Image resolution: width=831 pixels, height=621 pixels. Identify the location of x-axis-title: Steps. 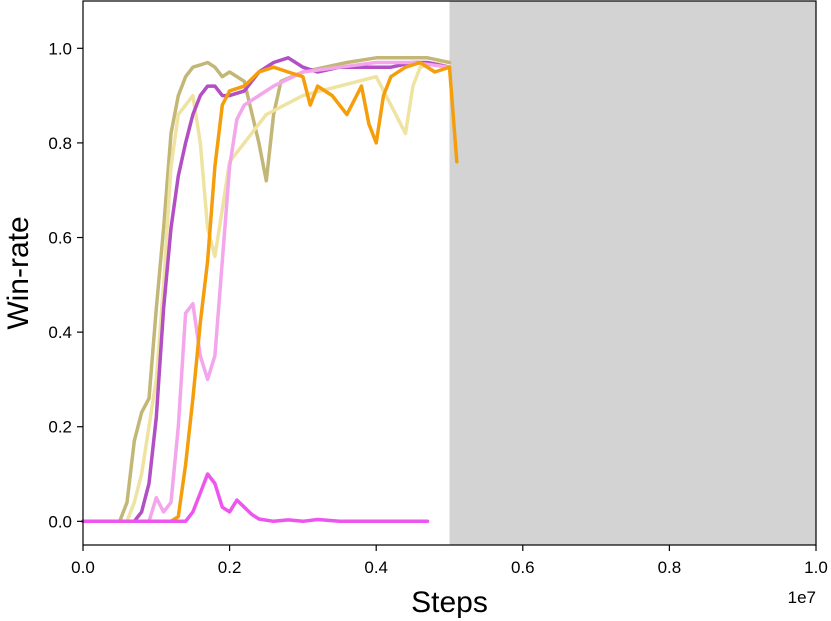
(449, 602).